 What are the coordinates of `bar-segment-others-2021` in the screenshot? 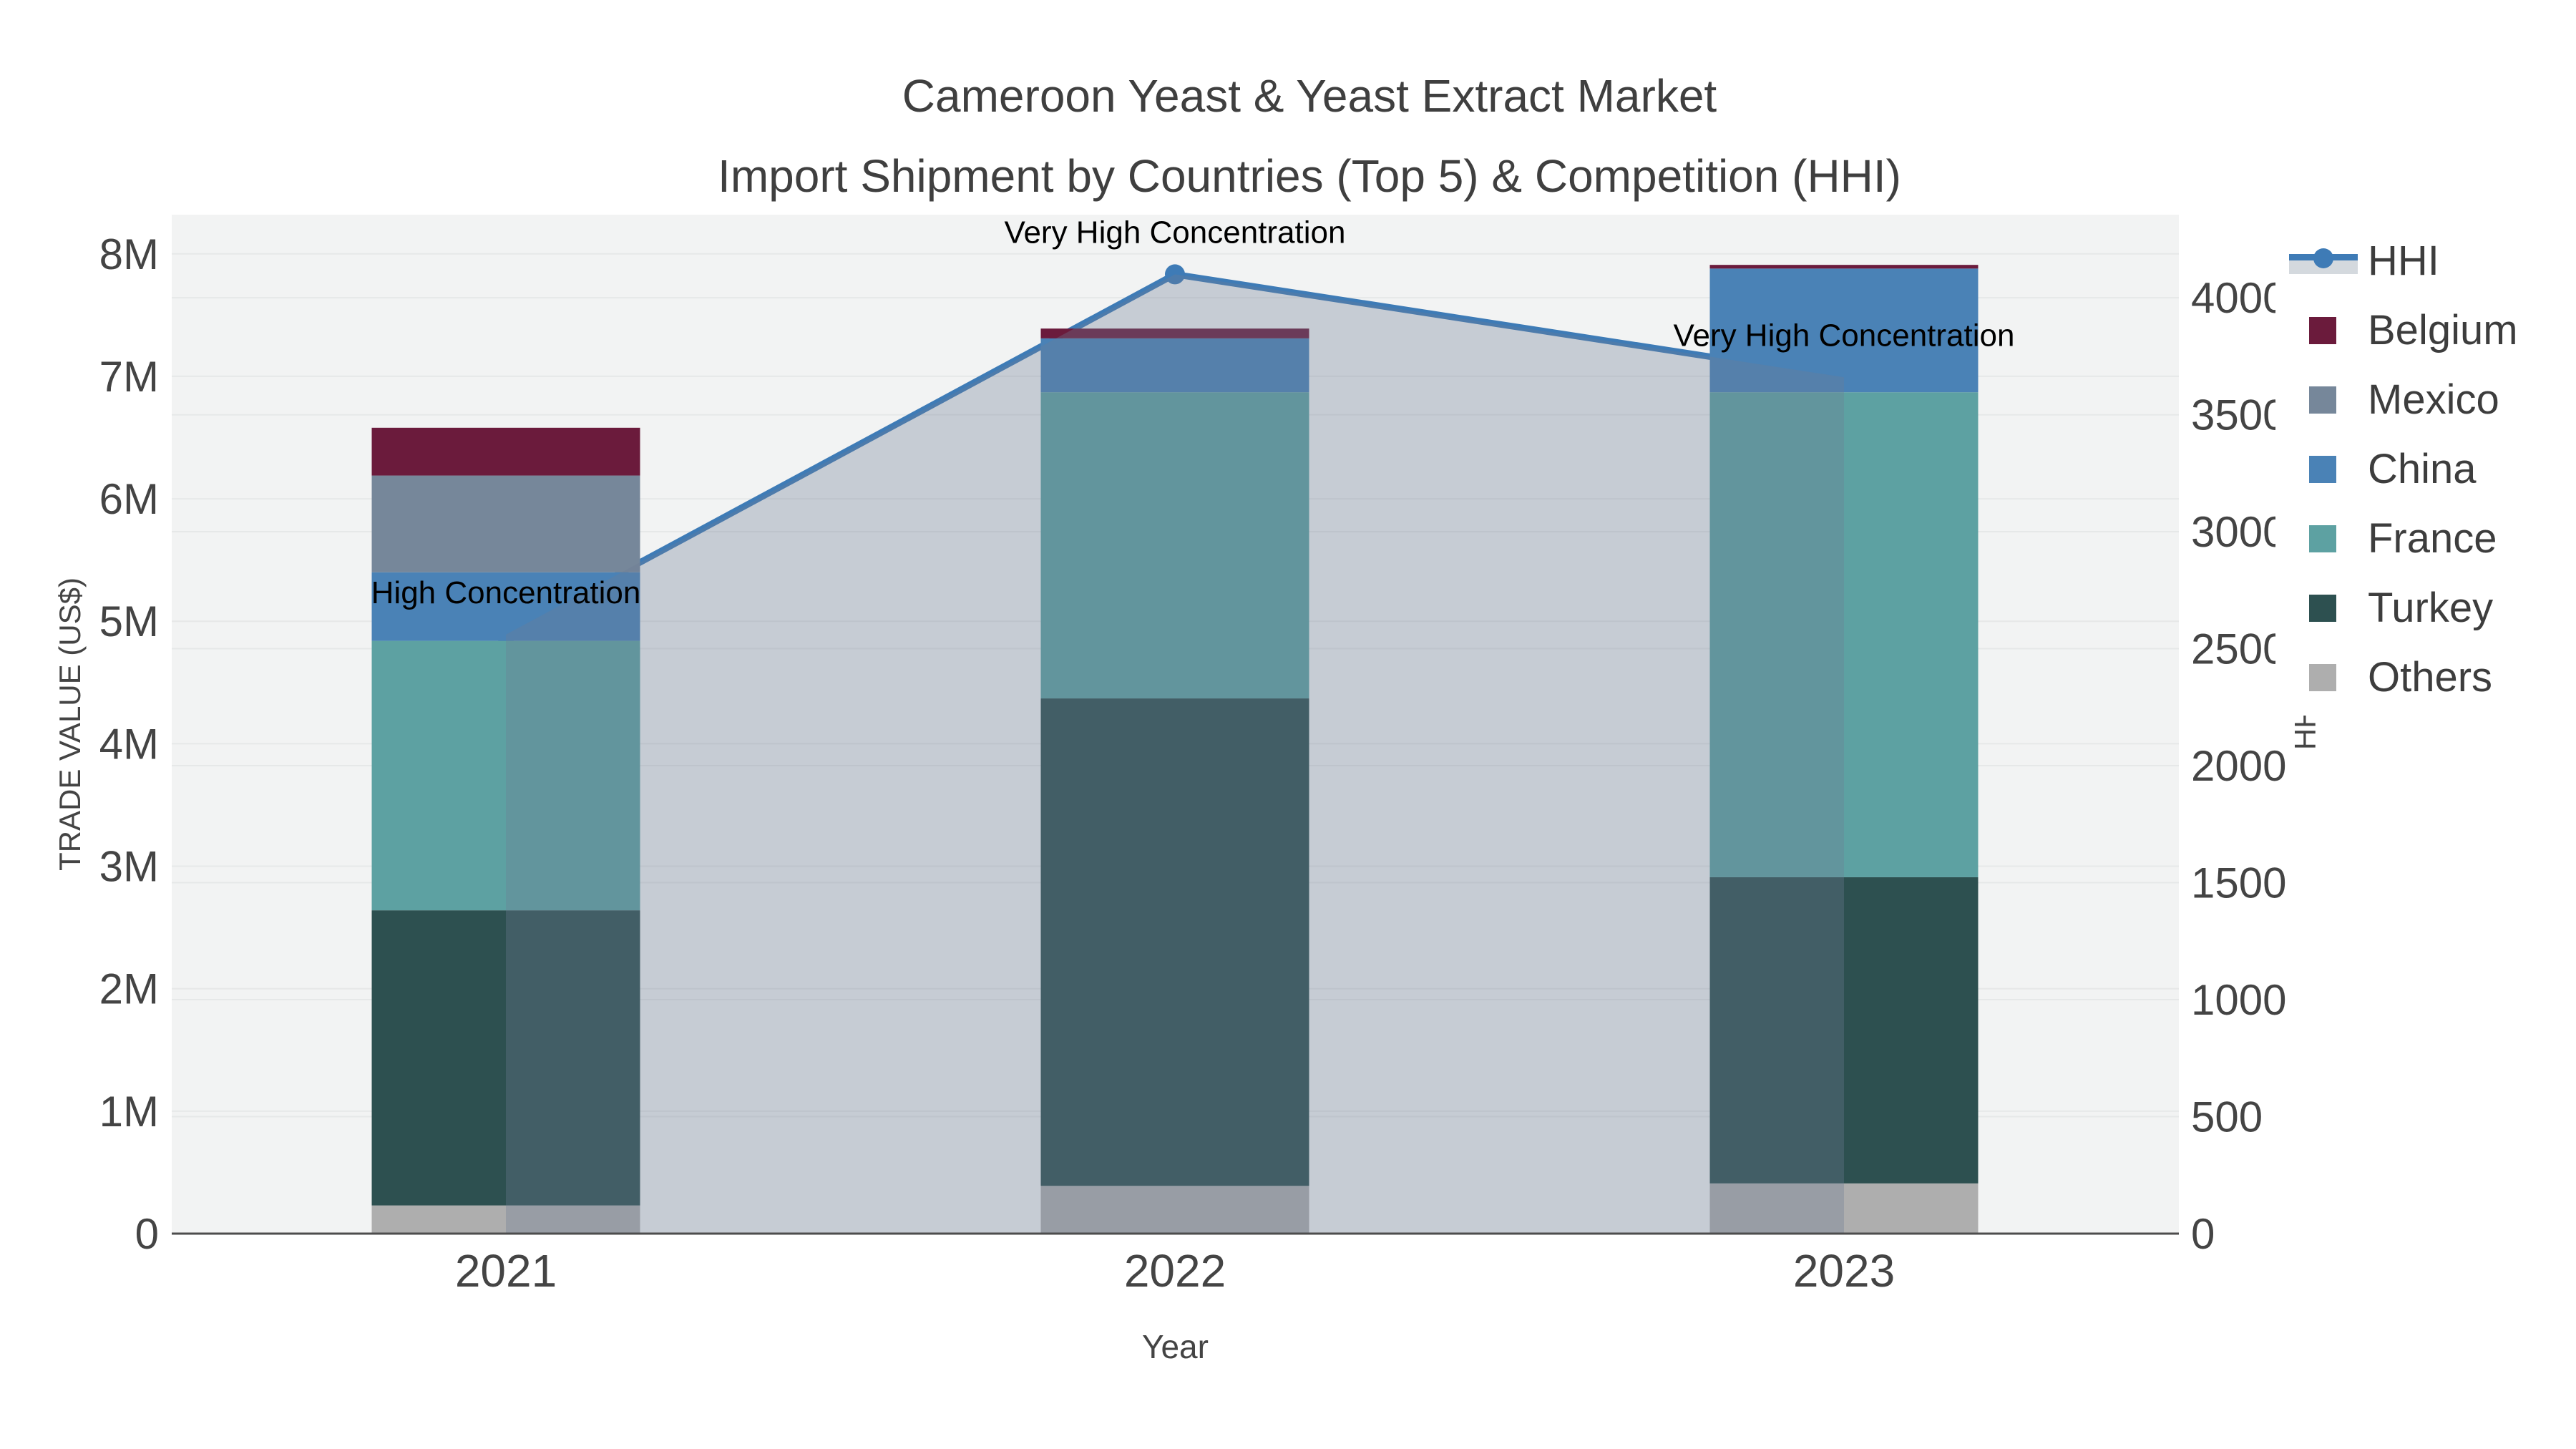 It's located at (505, 1219).